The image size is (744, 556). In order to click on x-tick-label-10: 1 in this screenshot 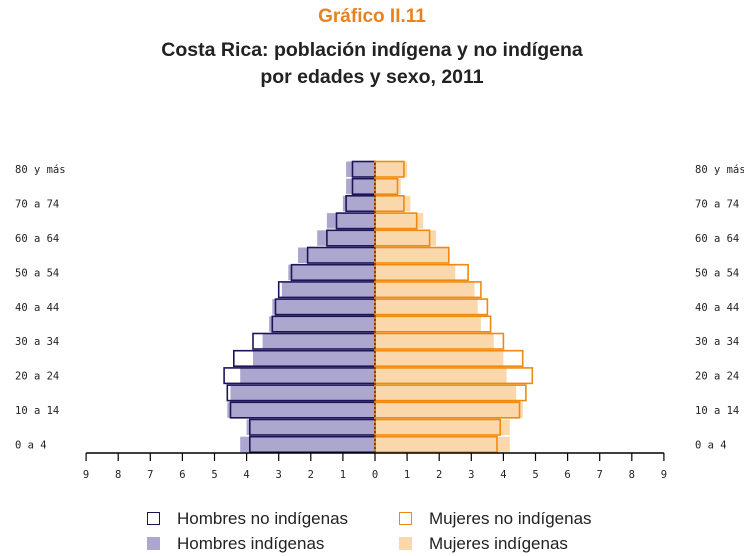, I will do `click(407, 475)`.